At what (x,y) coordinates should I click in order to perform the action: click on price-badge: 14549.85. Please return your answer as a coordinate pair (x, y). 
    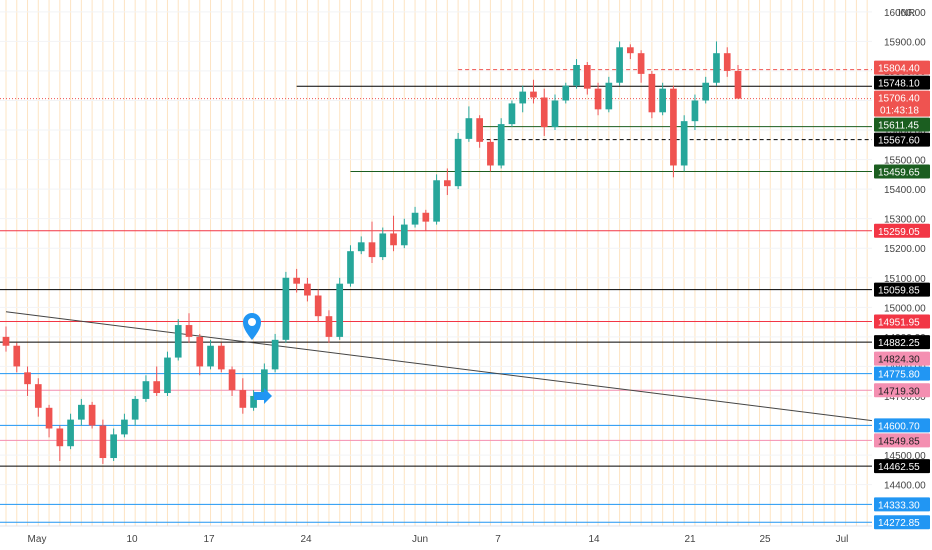
    Looking at the image, I should click on (902, 440).